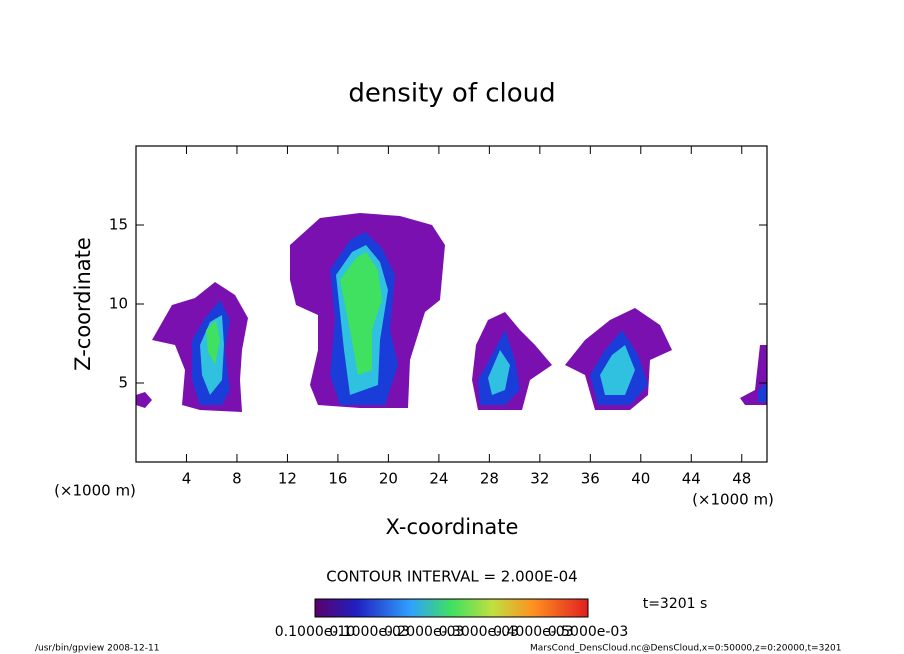 The image size is (904, 654). I want to click on x-tick-label: 4, so click(187, 479).